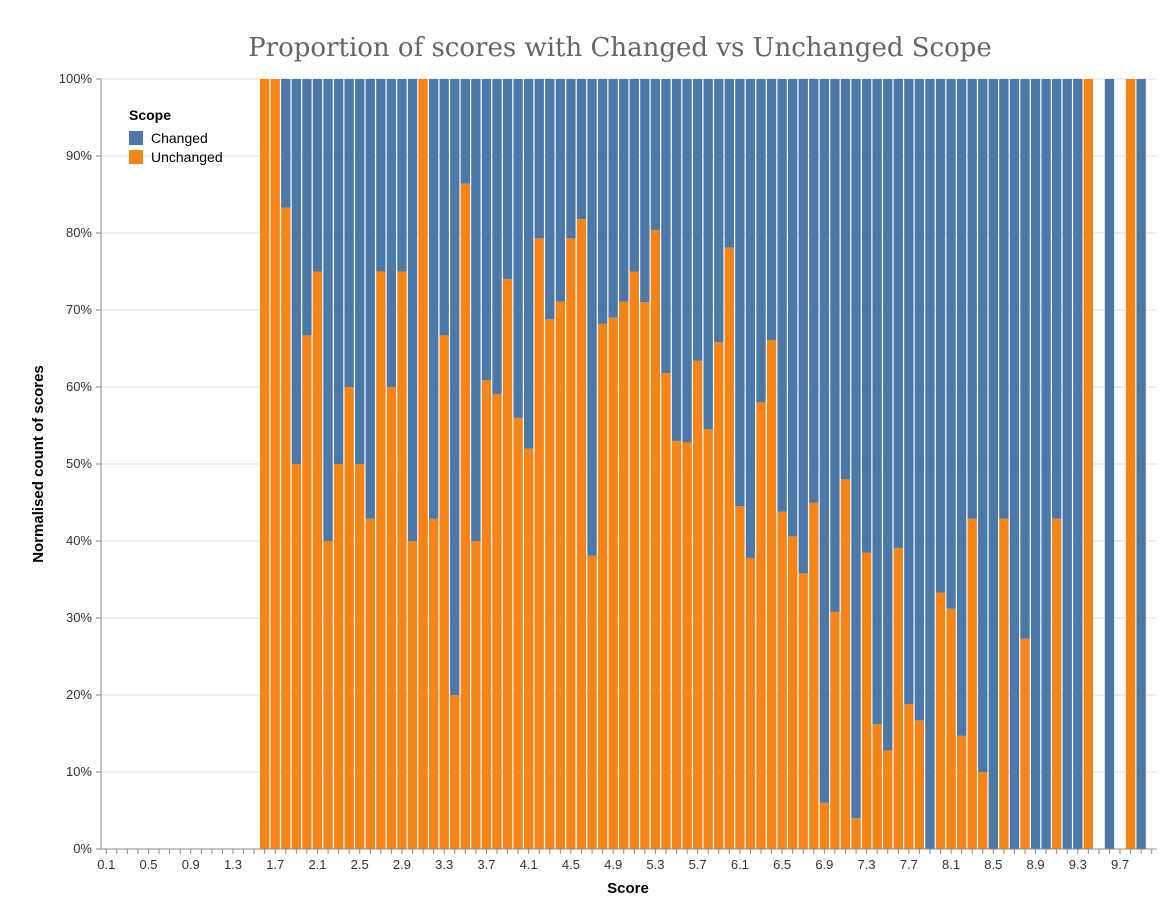 The width and height of the screenshot is (1174, 910). What do you see at coordinates (82, 848) in the screenshot?
I see `y-tick-label: 0%` at bounding box center [82, 848].